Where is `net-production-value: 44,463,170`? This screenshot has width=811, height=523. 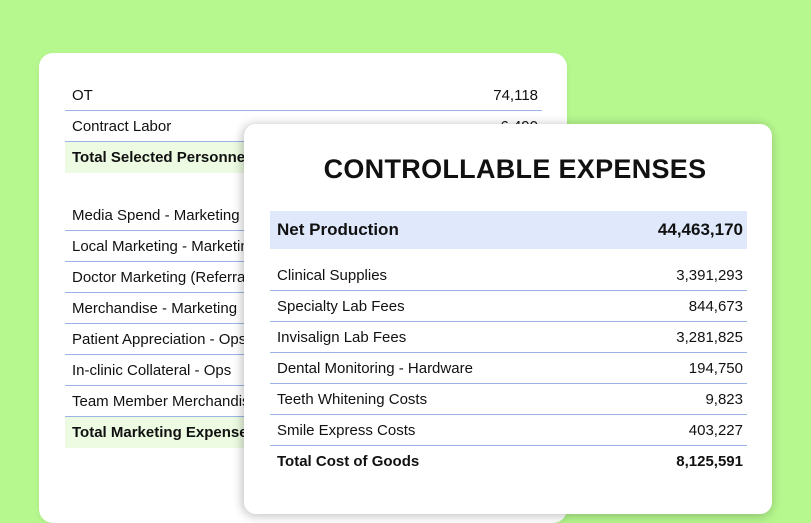
net-production-value: 44,463,170 is located at coordinates (700, 229).